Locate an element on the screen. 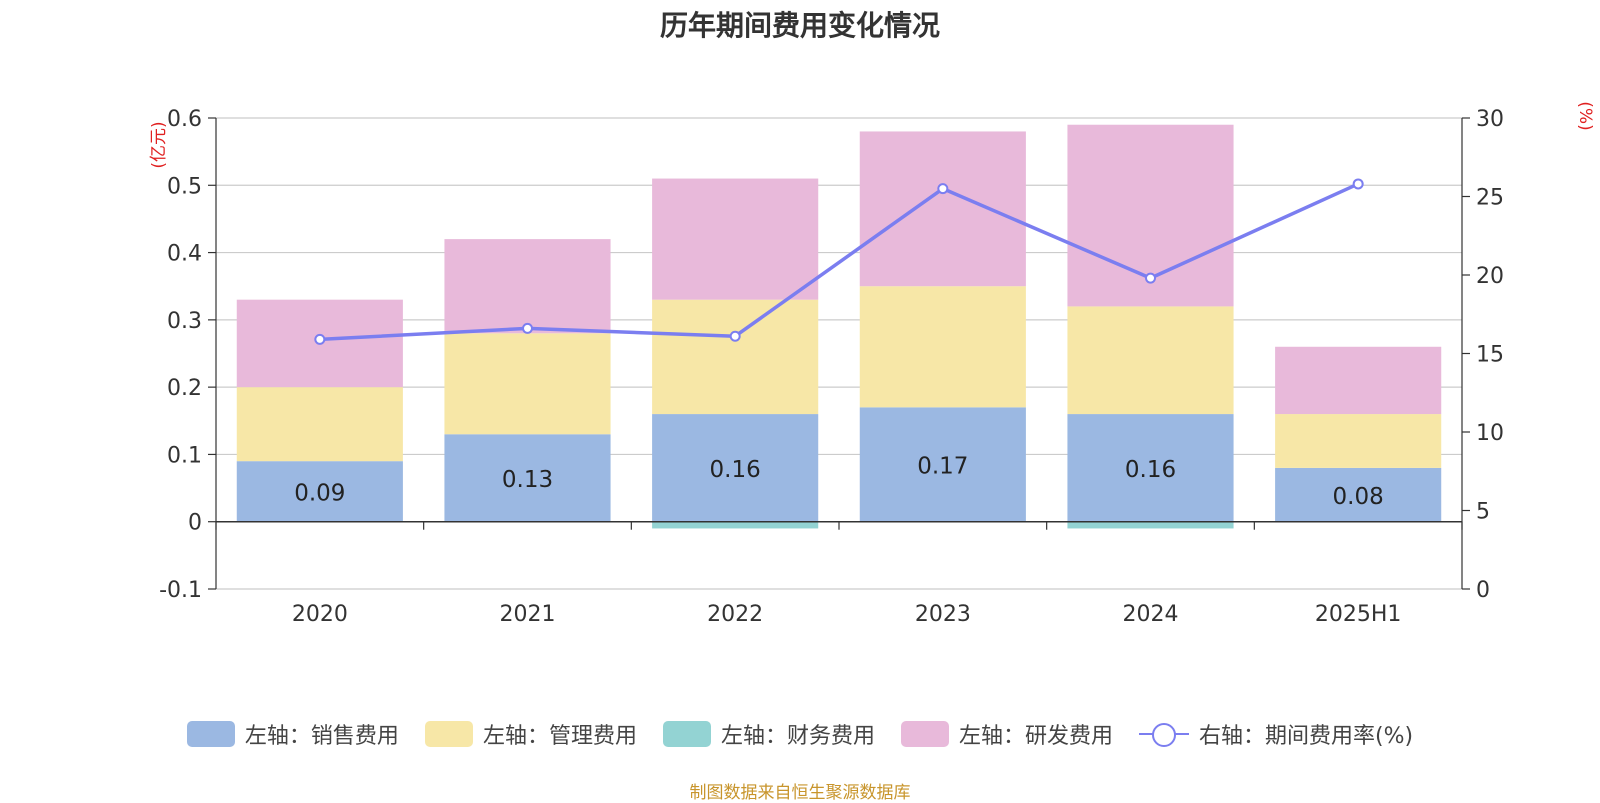 This screenshot has width=1600, height=803. source-note: 制图数据来自恒生聚源数据库 is located at coordinates (800, 793).